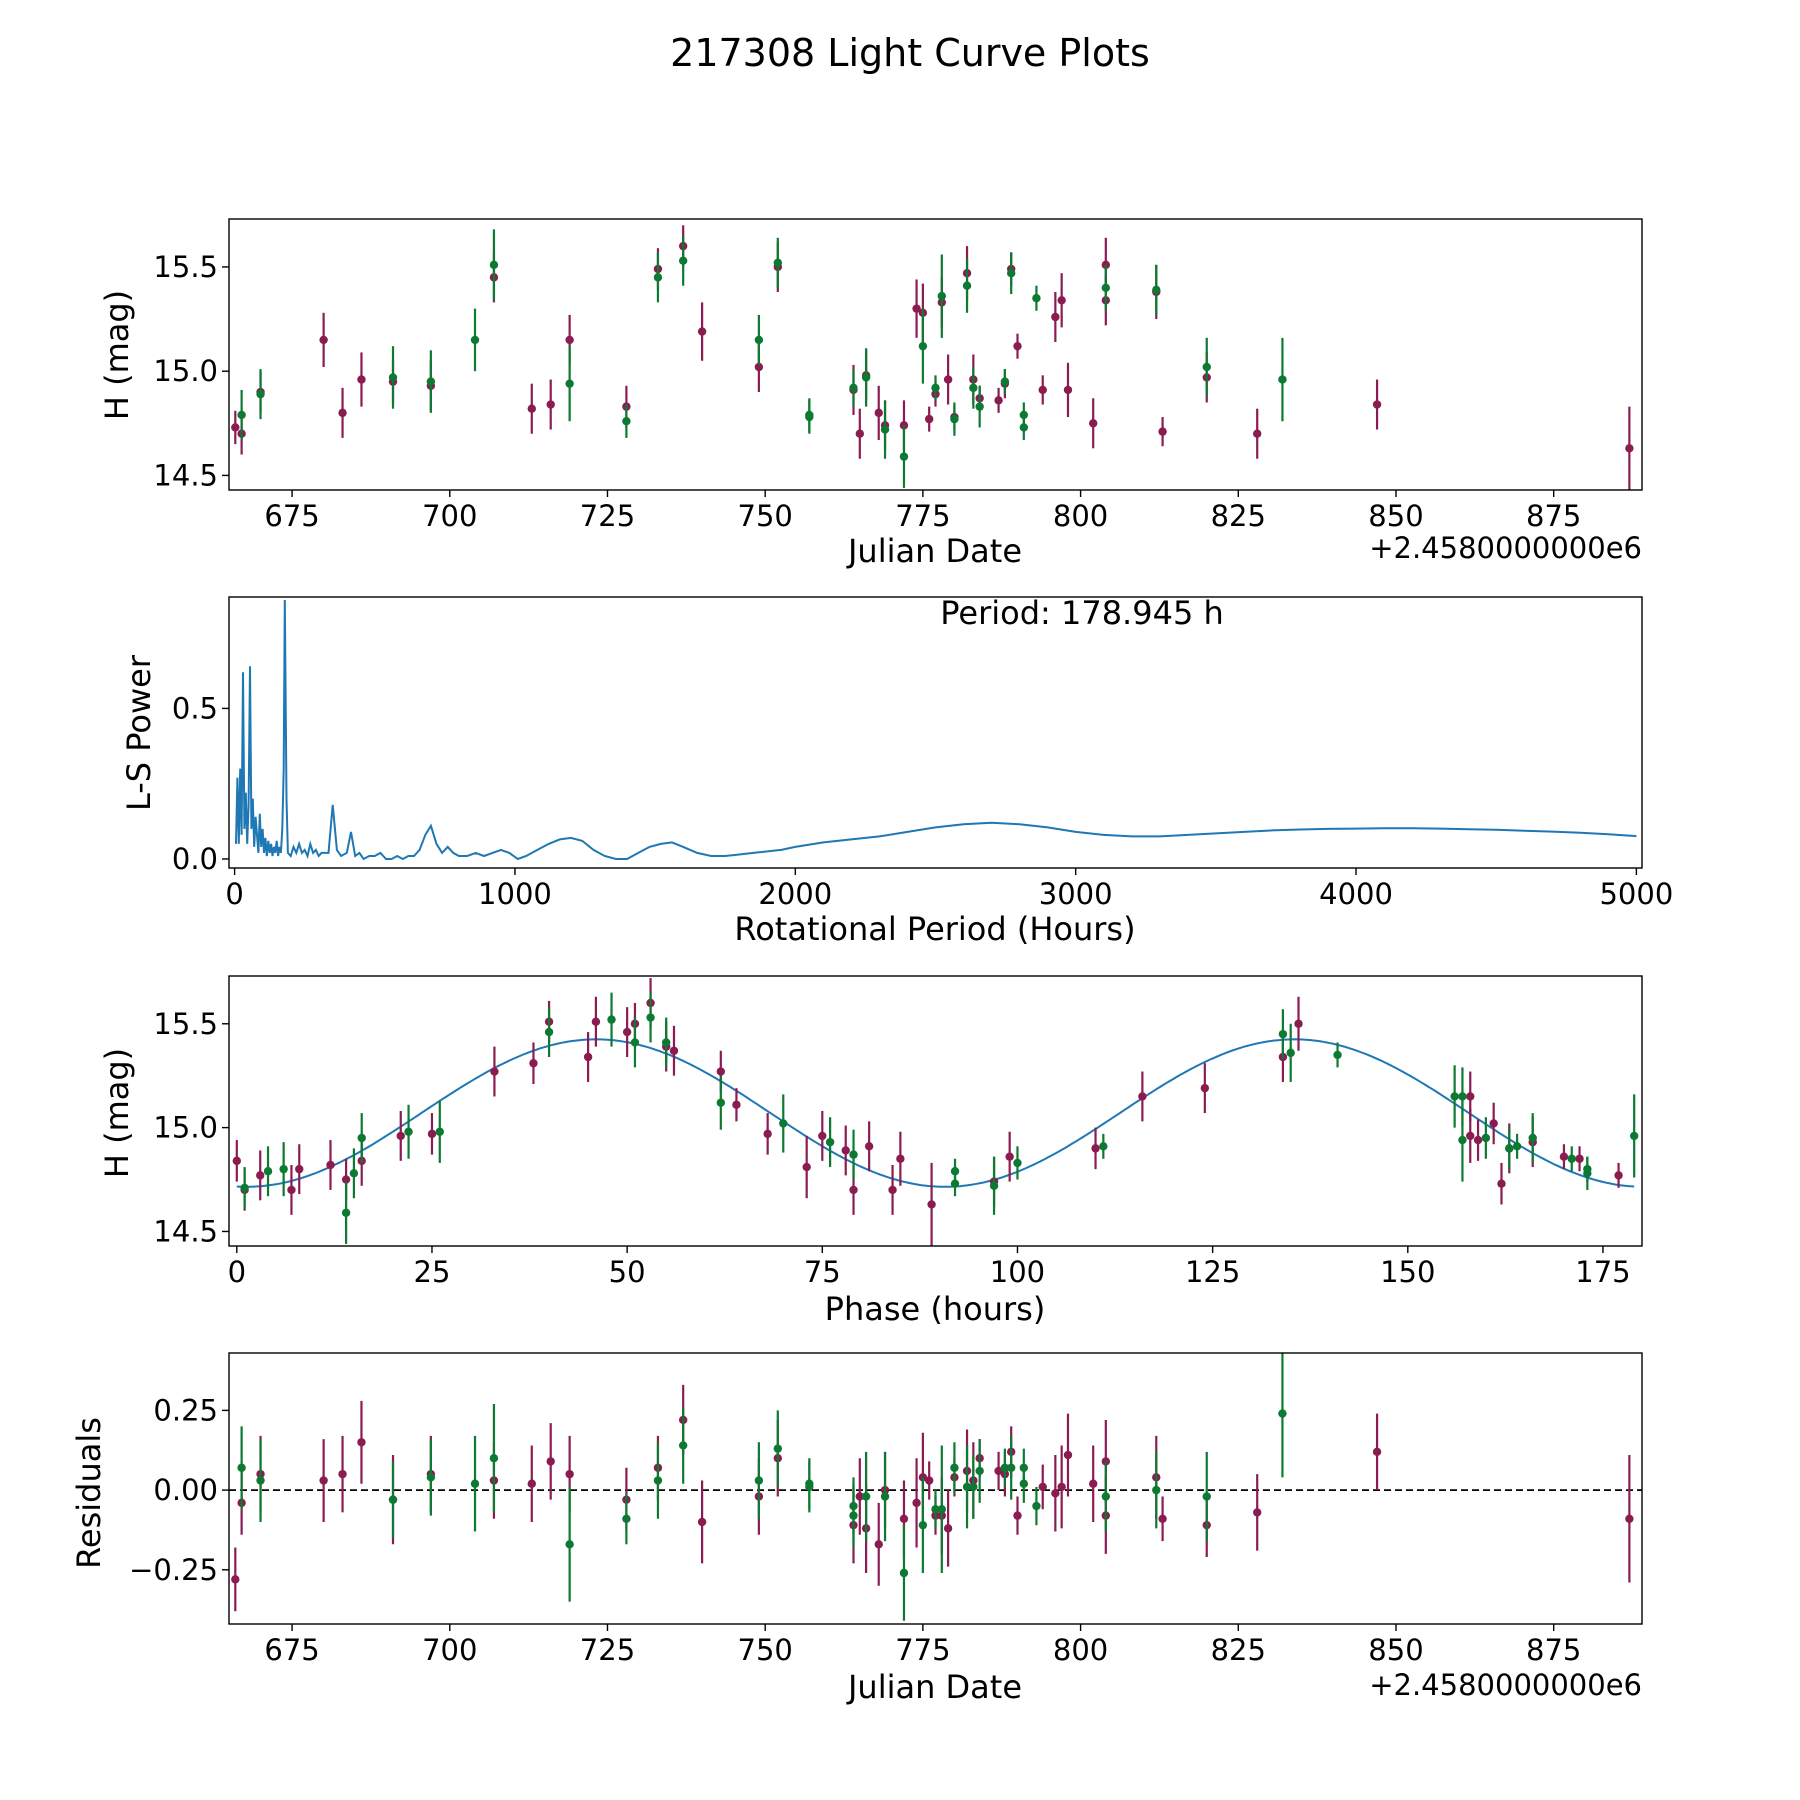  Describe the element at coordinates (934, 551) in the screenshot. I see `lightcurve-xlabel: Julian Date` at that location.